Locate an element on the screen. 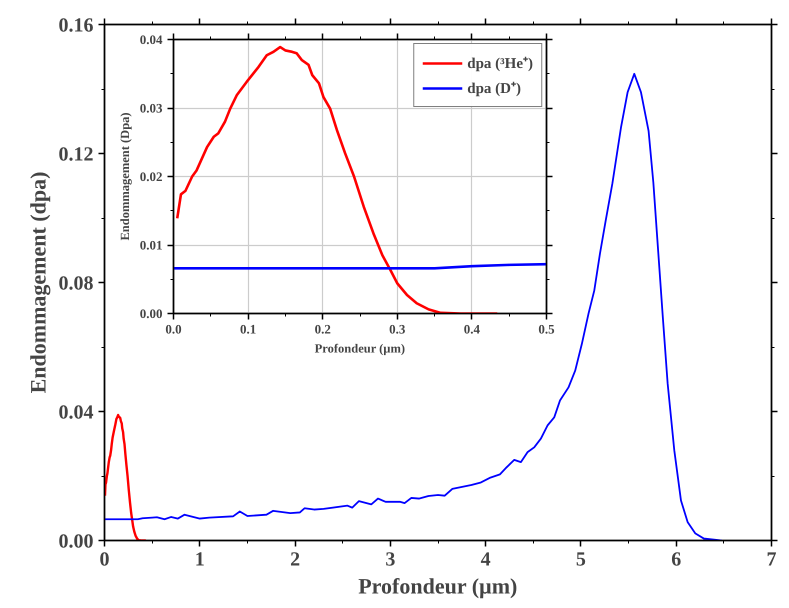 This screenshot has height=608, width=789. x-tick-label: 1 is located at coordinates (199, 559).